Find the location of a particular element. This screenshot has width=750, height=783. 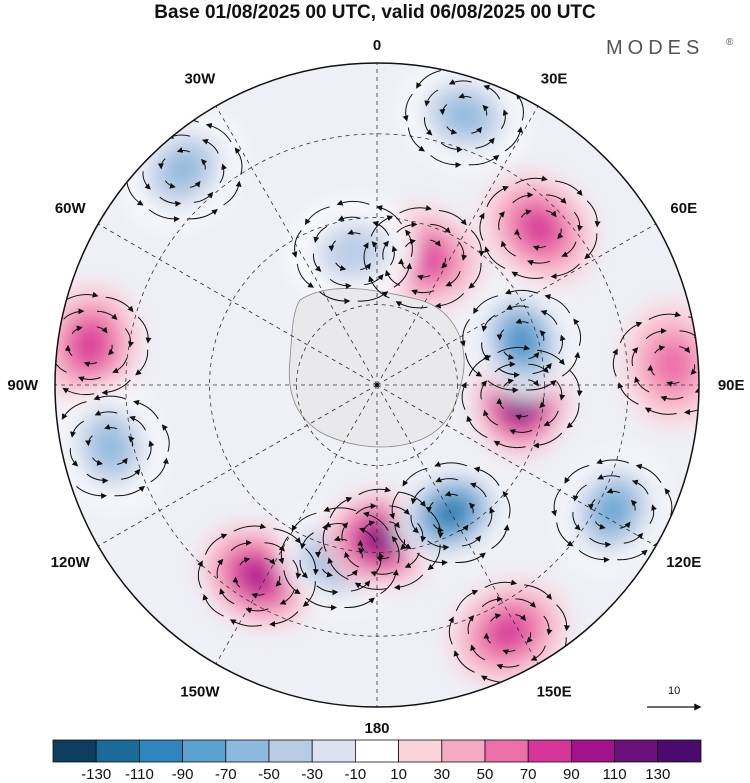

longitude-label: 30E is located at coordinates (554, 78).